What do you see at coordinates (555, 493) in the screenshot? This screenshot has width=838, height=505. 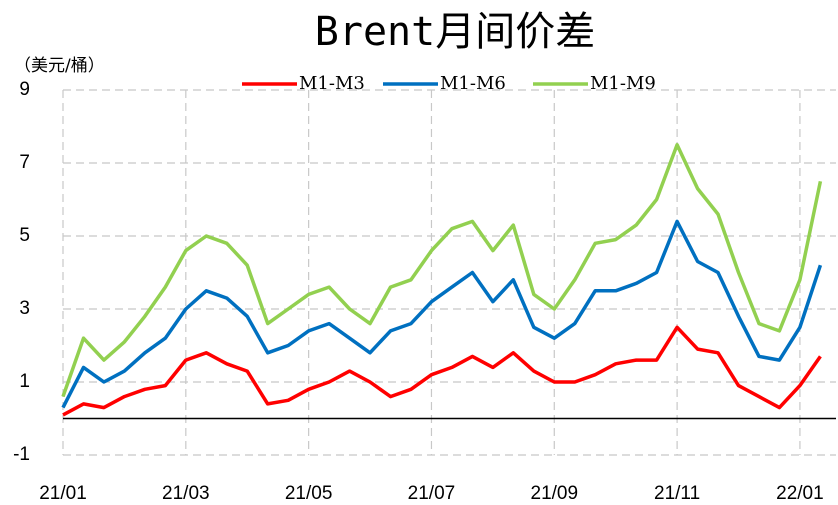 I see `x-tick-label: 21/09` at bounding box center [555, 493].